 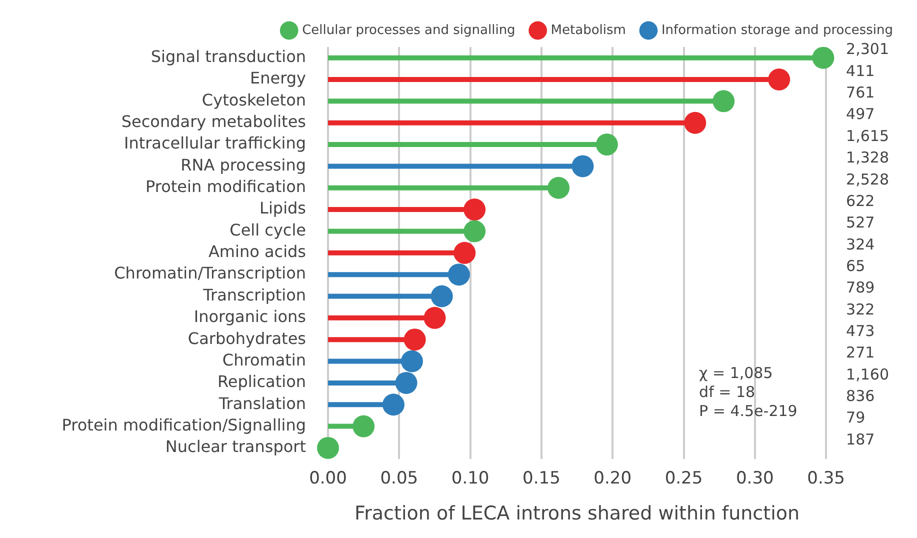 I want to click on y-tick-label: Lipids, so click(x=283, y=208).